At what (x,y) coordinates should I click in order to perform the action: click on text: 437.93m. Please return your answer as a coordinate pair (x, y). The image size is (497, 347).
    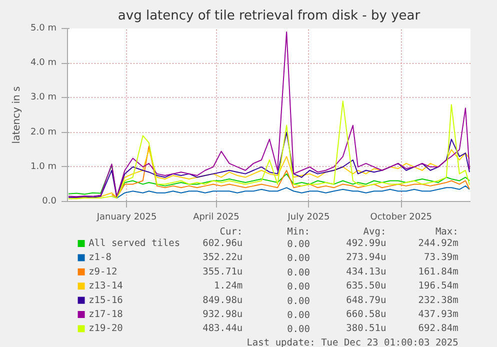
    Looking at the image, I should click on (438, 314).